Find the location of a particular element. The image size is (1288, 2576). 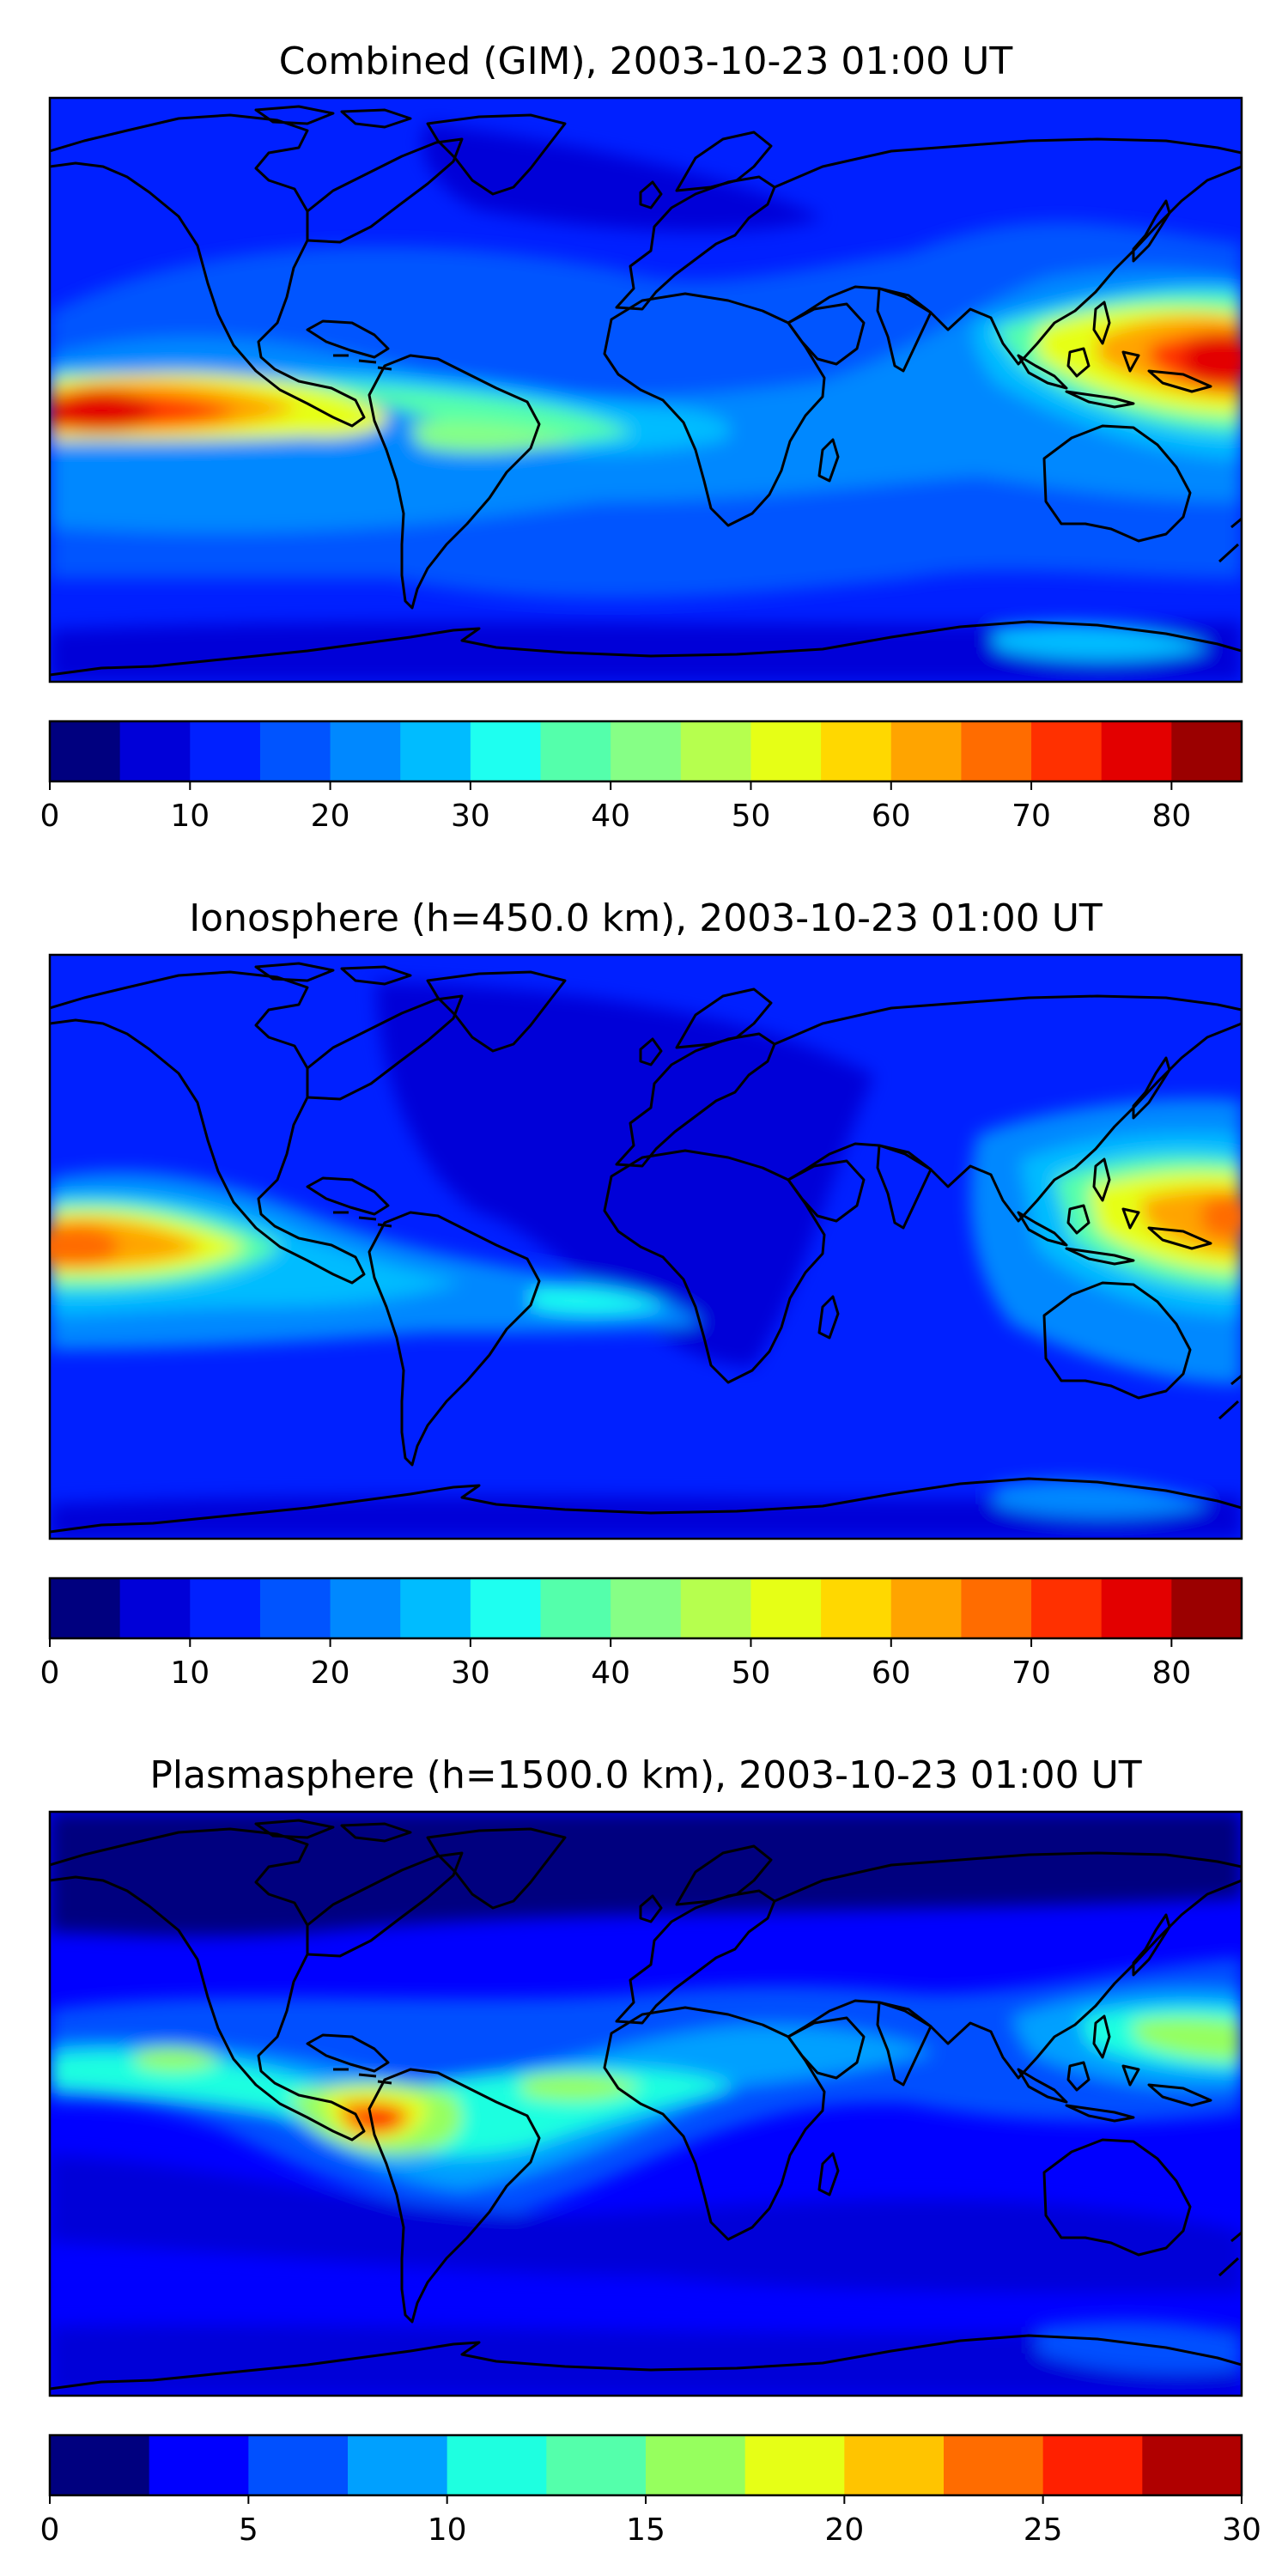

colorbar-tick-label: 5 is located at coordinates (249, 2530).